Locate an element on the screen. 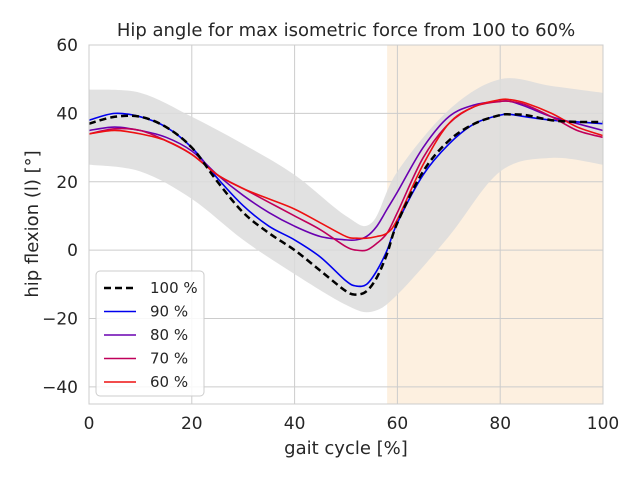 The width and height of the screenshot is (640, 480). y-tick-label: −40 is located at coordinates (60, 388).